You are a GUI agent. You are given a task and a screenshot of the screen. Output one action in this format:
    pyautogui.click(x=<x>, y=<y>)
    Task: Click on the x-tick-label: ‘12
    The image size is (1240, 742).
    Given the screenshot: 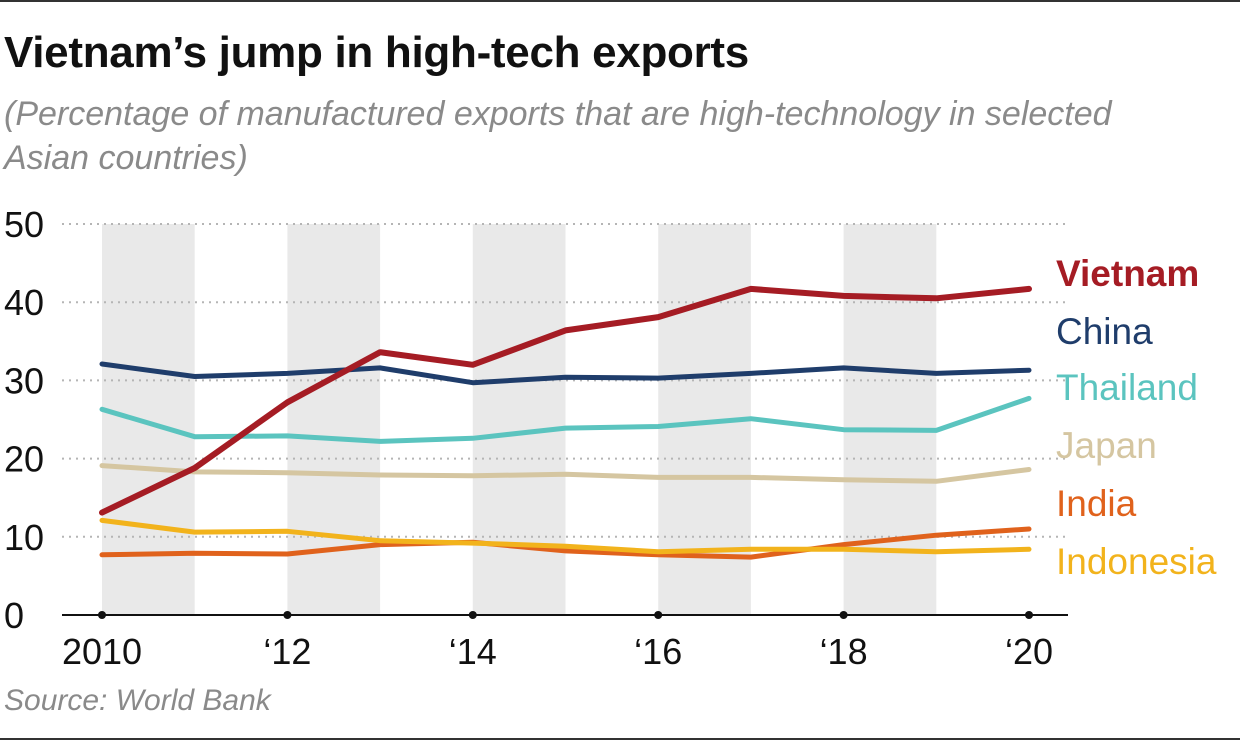 What is the action you would take?
    pyautogui.click(x=287, y=651)
    